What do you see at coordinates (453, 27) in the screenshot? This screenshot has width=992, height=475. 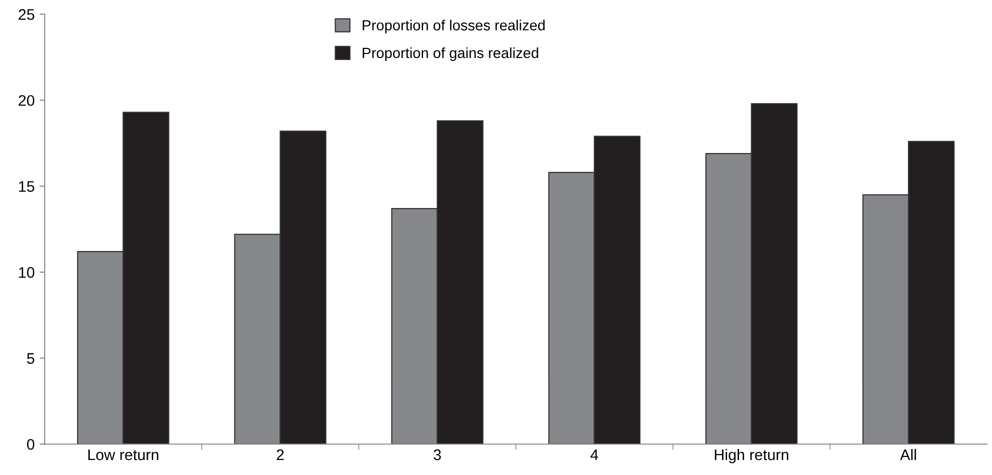 I see `legend-label: Proportion of losses realized` at bounding box center [453, 27].